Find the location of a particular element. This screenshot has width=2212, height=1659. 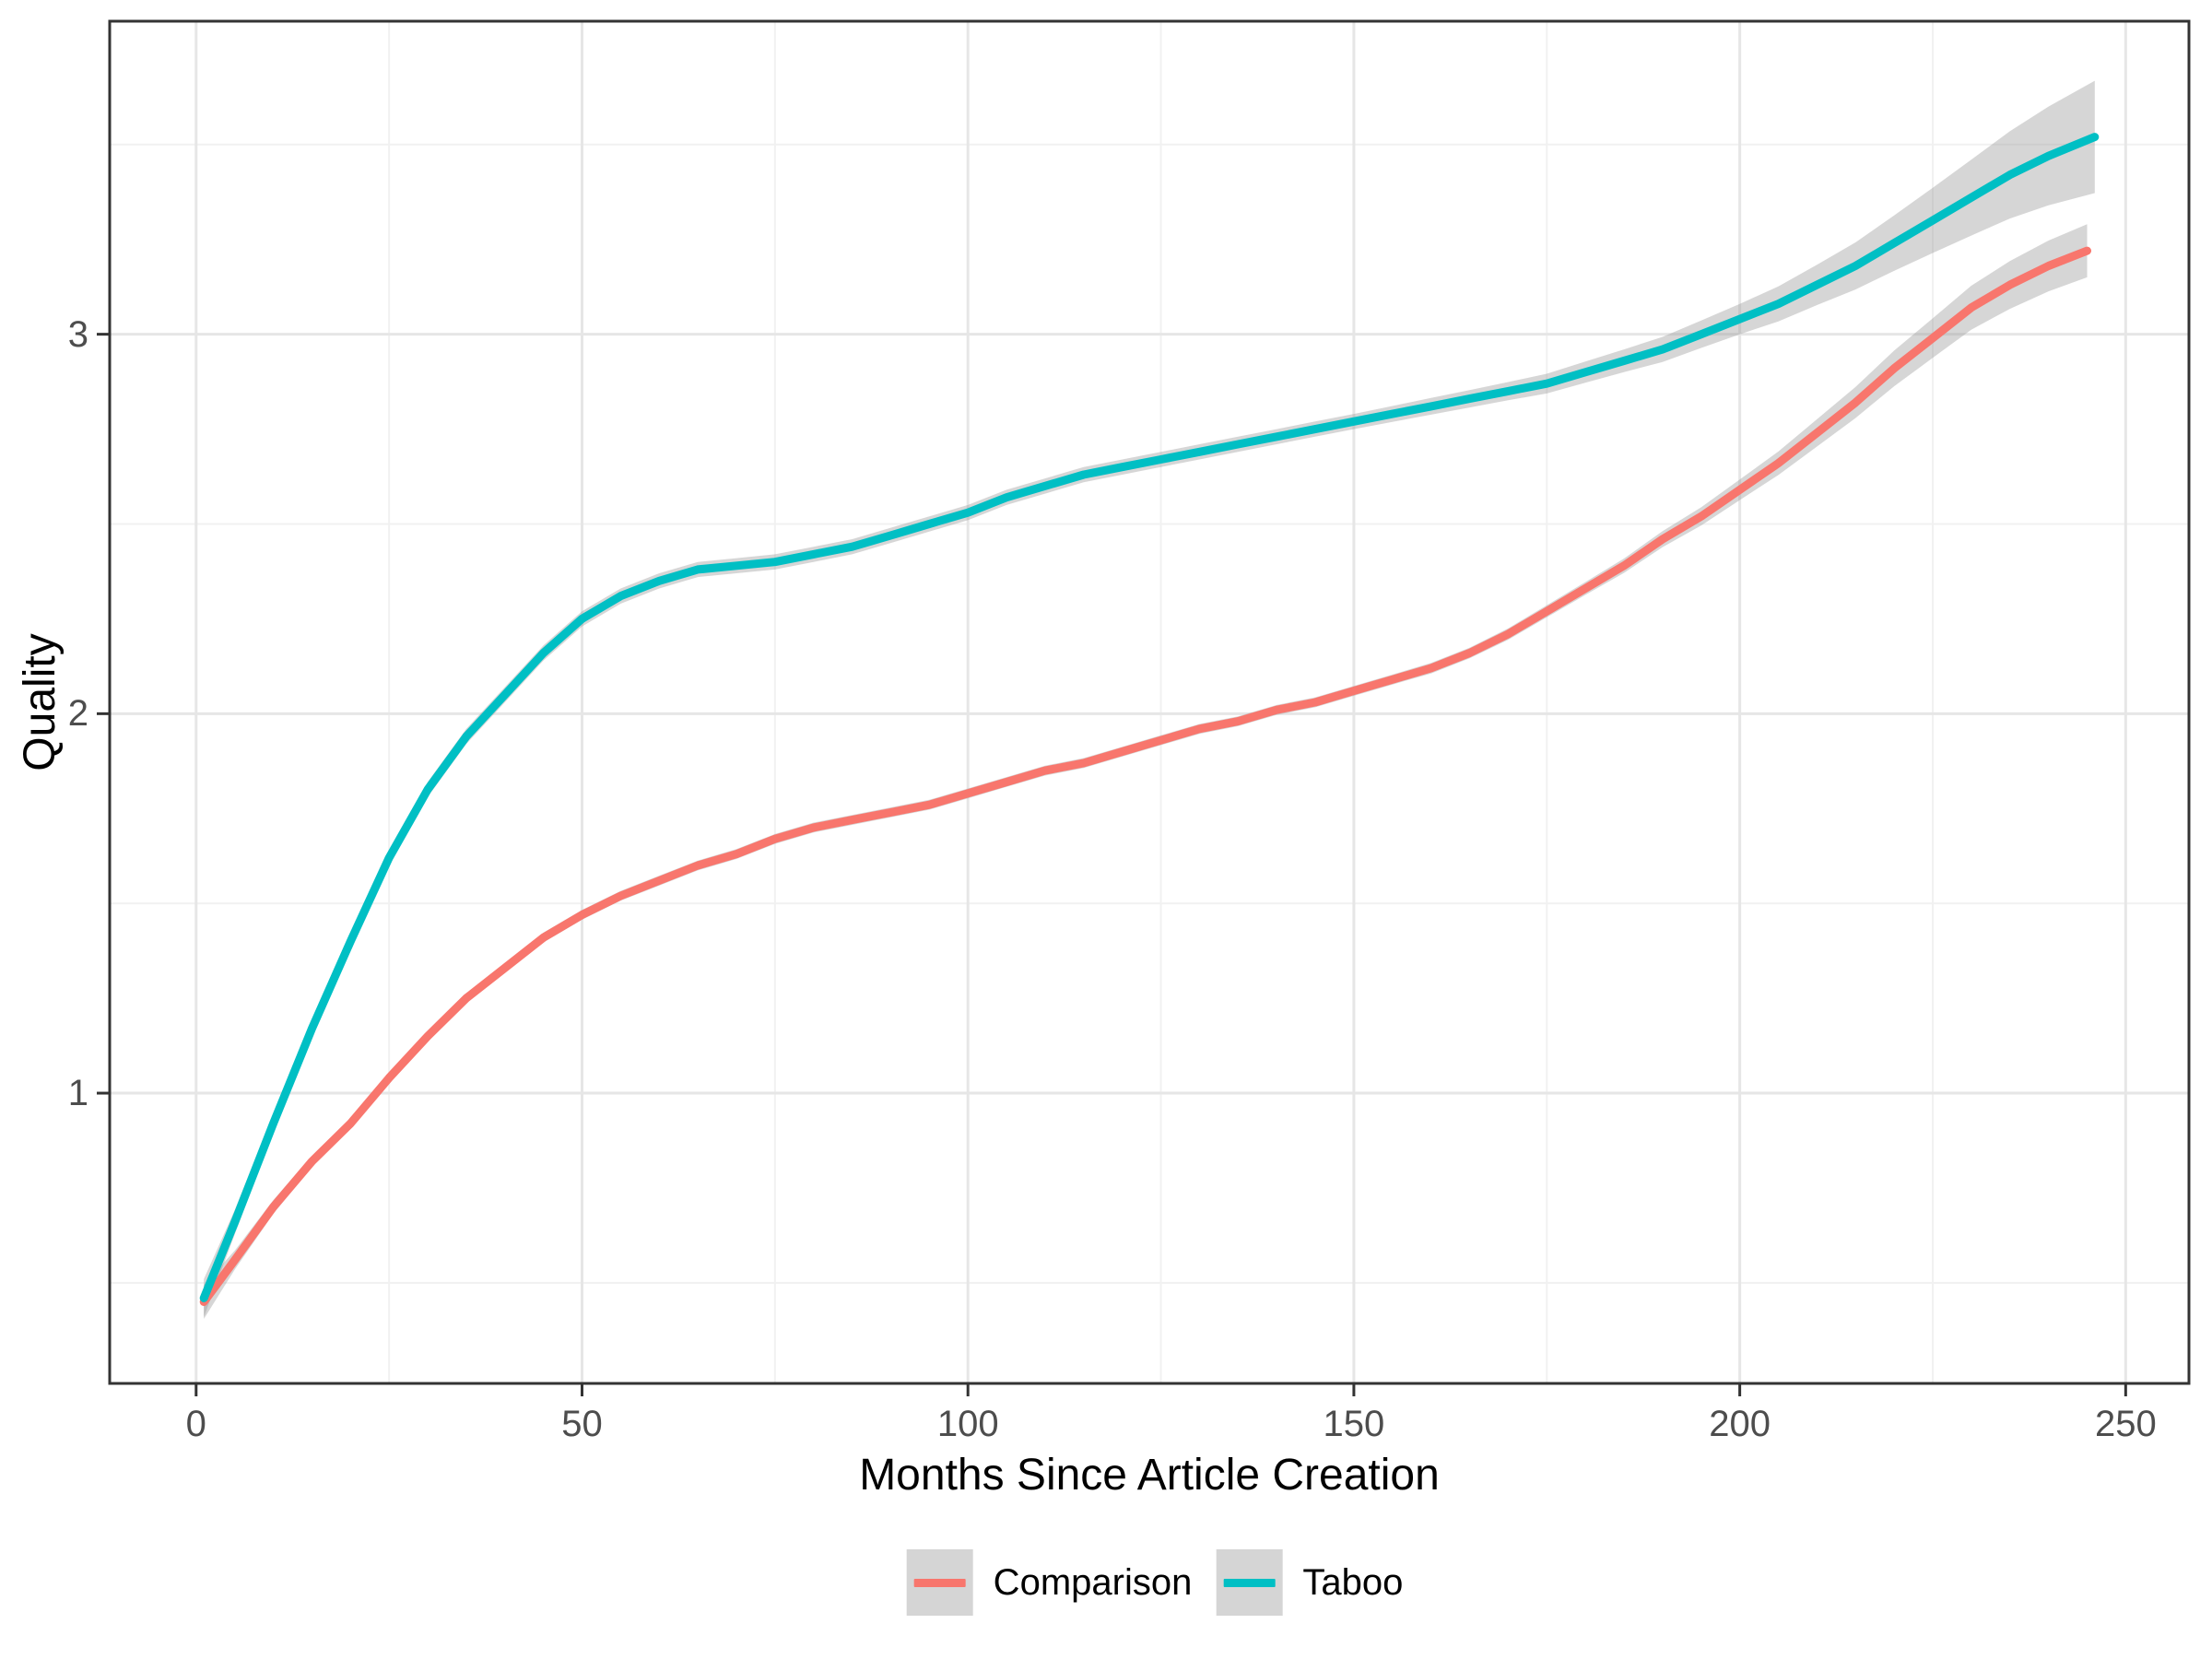

x-tick-label: 0 is located at coordinates (195, 1424).